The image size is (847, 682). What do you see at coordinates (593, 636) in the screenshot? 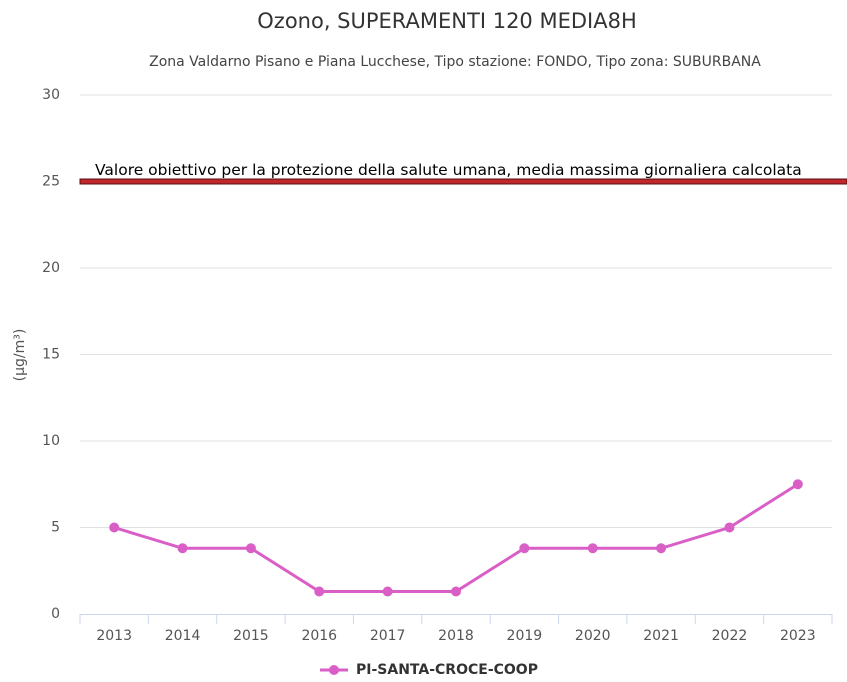
I see `x-tick-label: 2020` at bounding box center [593, 636].